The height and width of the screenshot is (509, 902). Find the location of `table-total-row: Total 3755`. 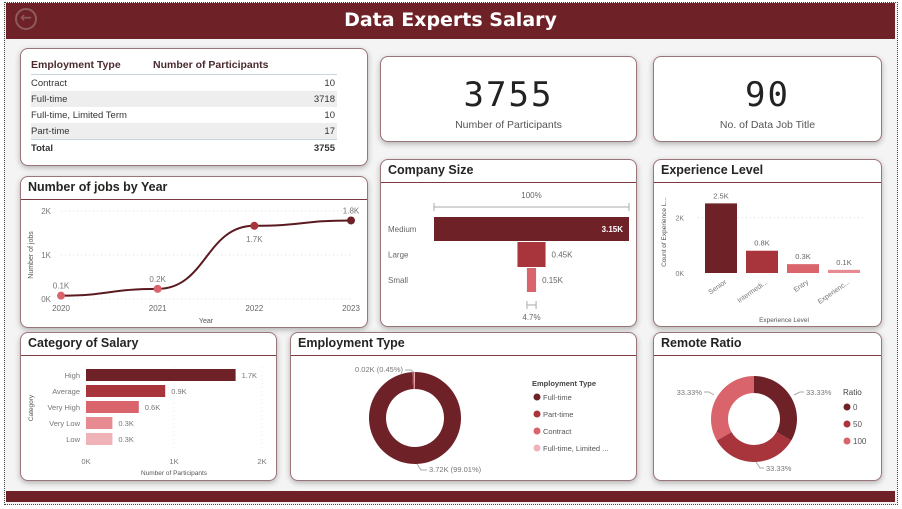

table-total-row: Total 3755 is located at coordinates (184, 148).